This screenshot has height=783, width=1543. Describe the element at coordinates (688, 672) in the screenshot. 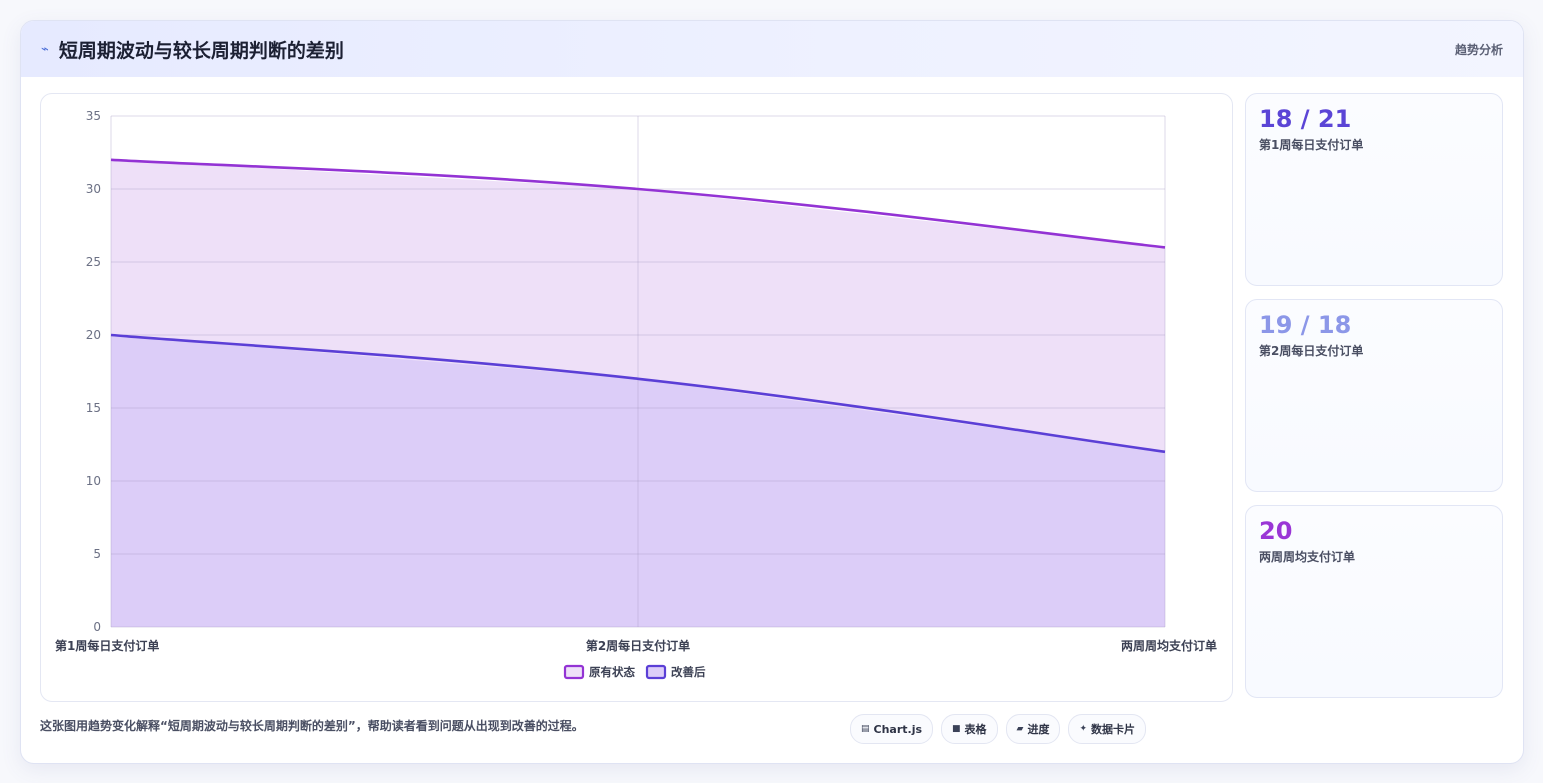

I see `legend-label-1: 改善后` at that location.